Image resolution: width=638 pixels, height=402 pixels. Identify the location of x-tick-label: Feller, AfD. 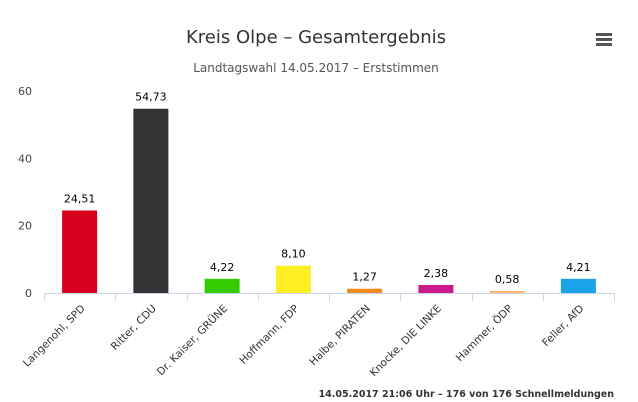
(563, 326).